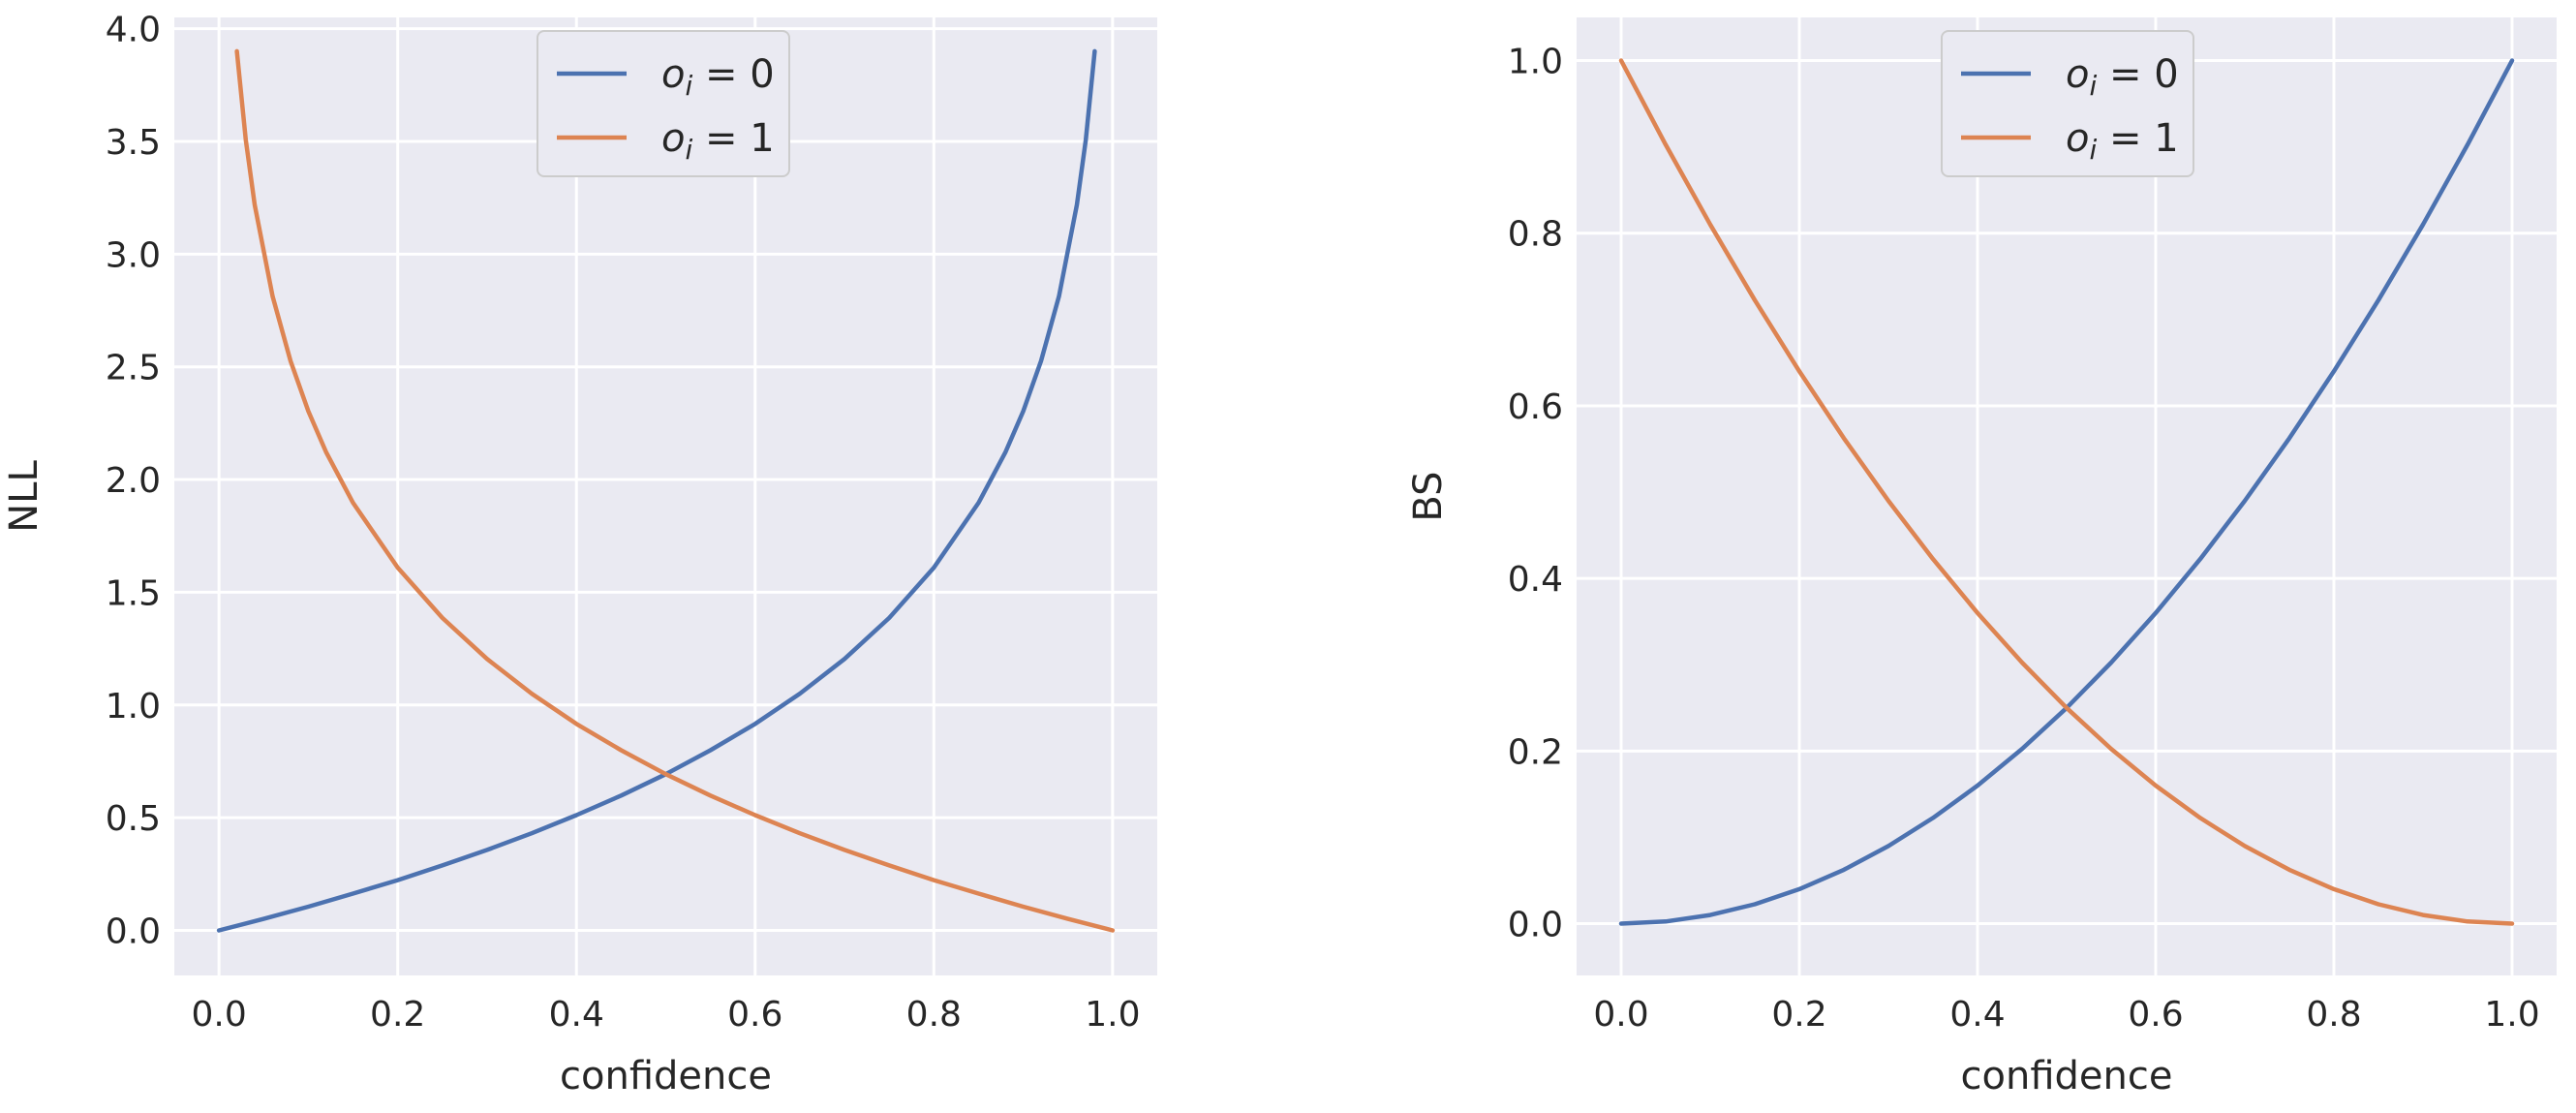  I want to click on y-tick-label: 0.8, so click(1535, 235).